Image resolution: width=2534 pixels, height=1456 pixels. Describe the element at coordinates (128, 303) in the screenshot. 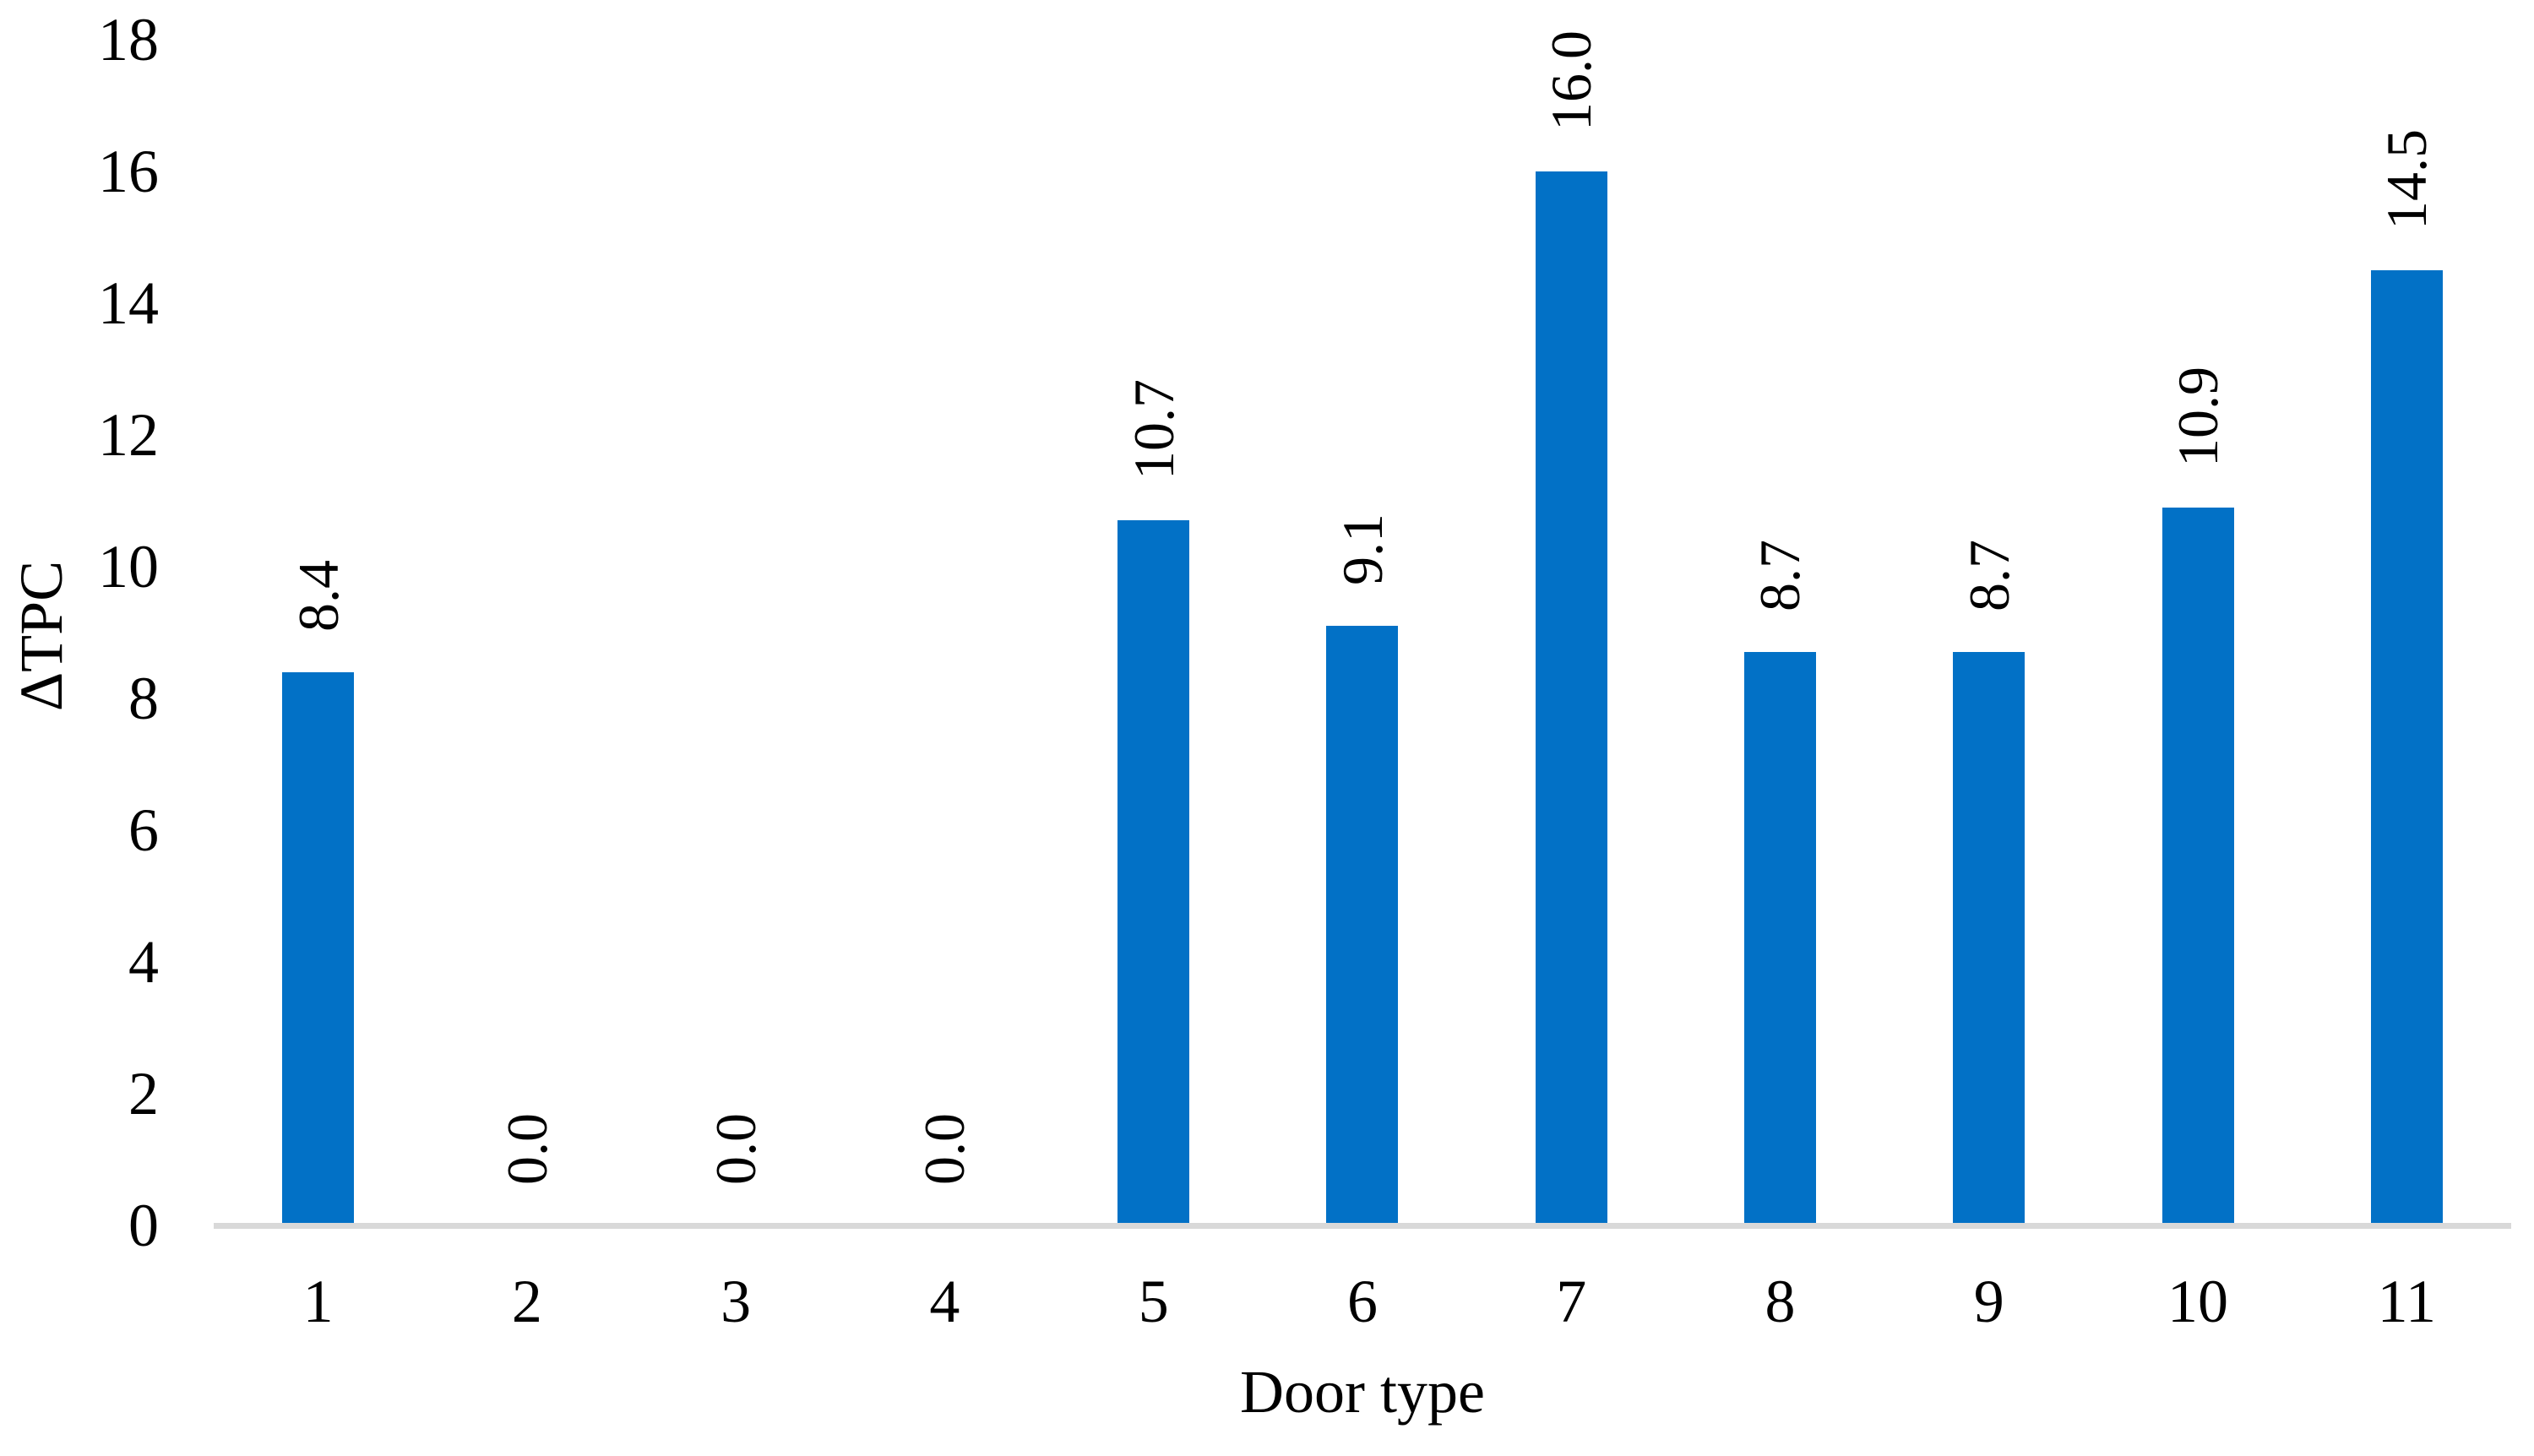

I see `y-tick-label: 14` at that location.